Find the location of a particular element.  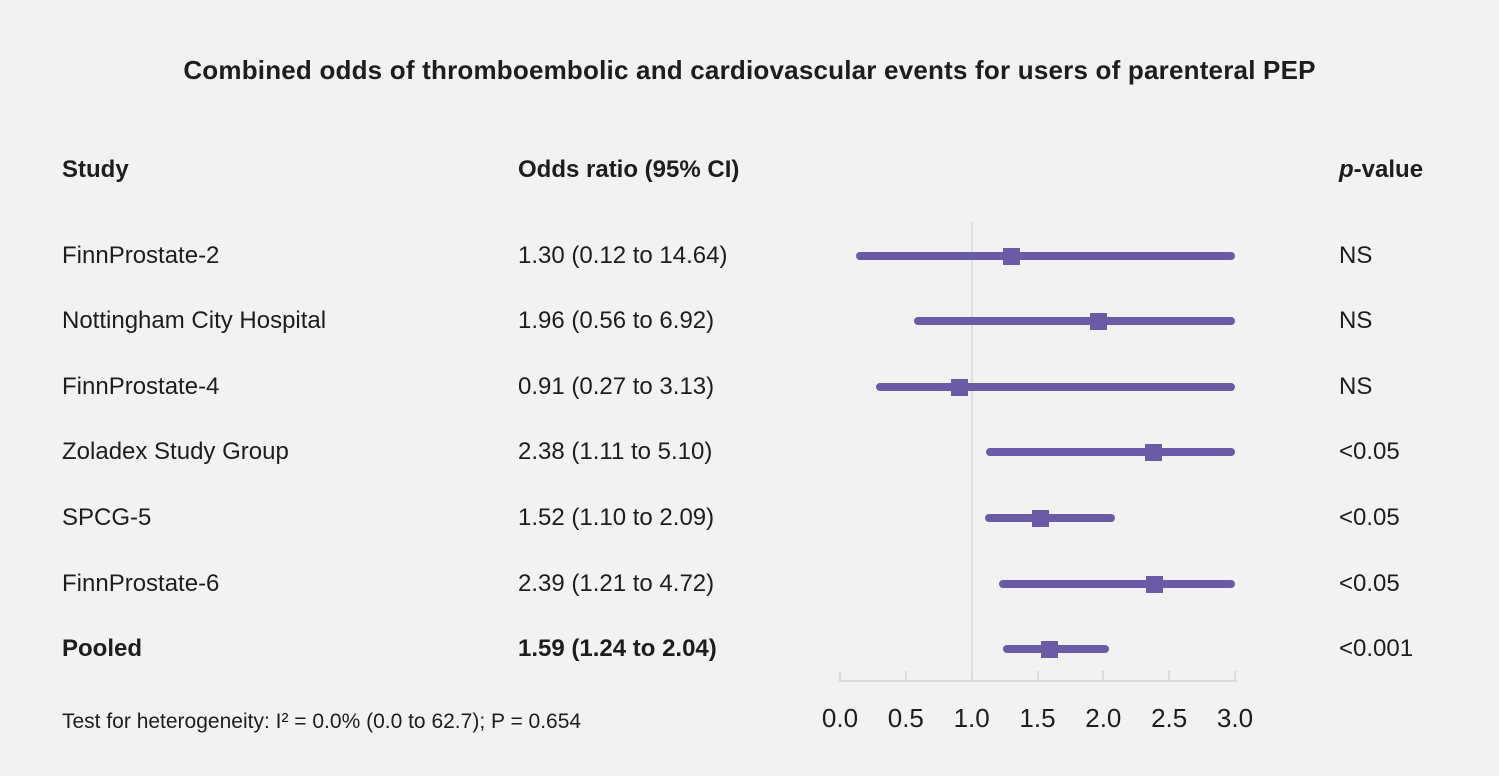

column-header-p-value: p-value is located at coordinates (1381, 170).